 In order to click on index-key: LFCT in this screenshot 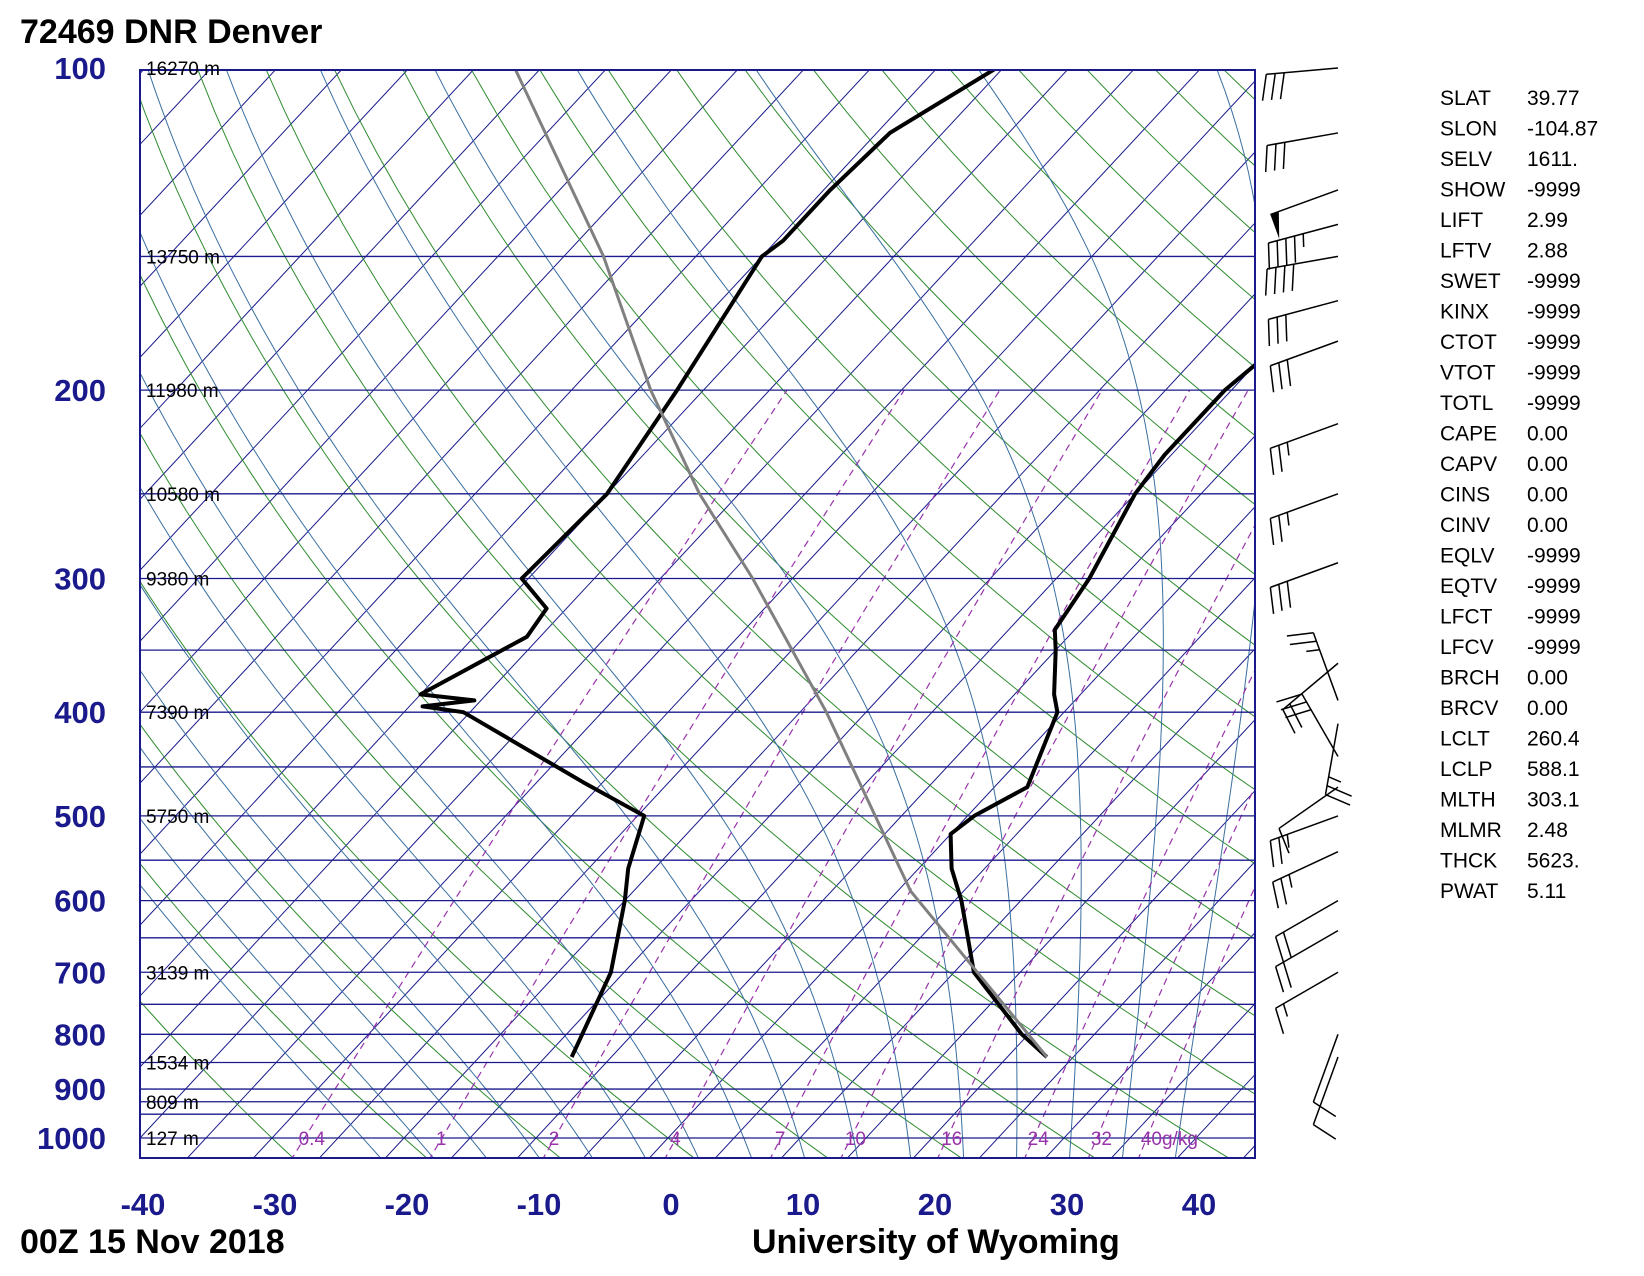, I will do `click(1466, 617)`.